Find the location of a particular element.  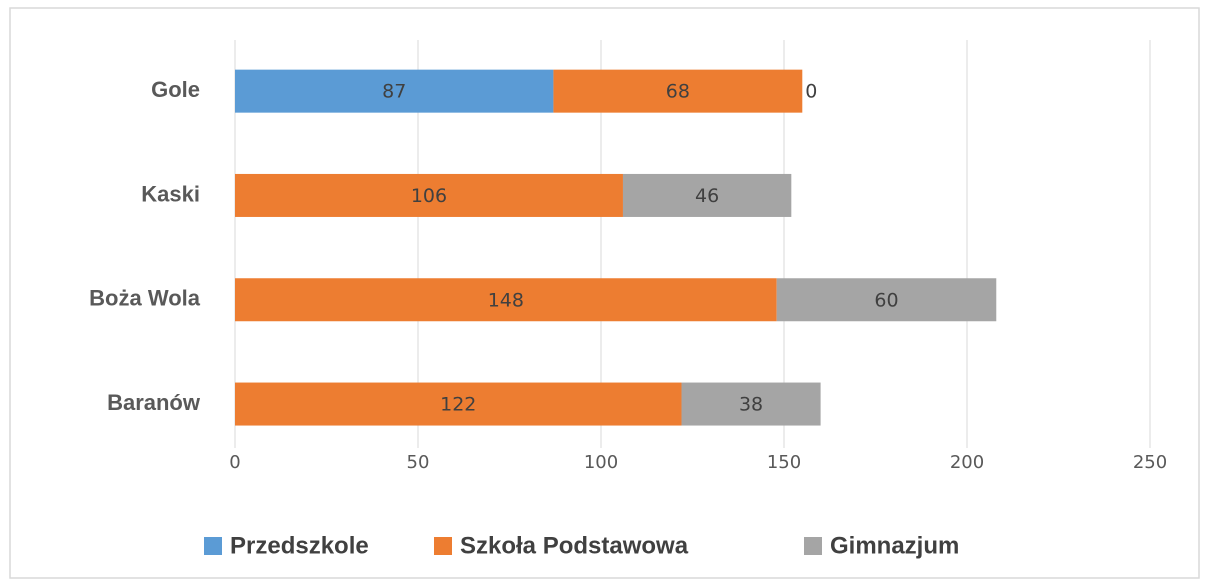

legend-label: Gimnazjum is located at coordinates (894, 545).